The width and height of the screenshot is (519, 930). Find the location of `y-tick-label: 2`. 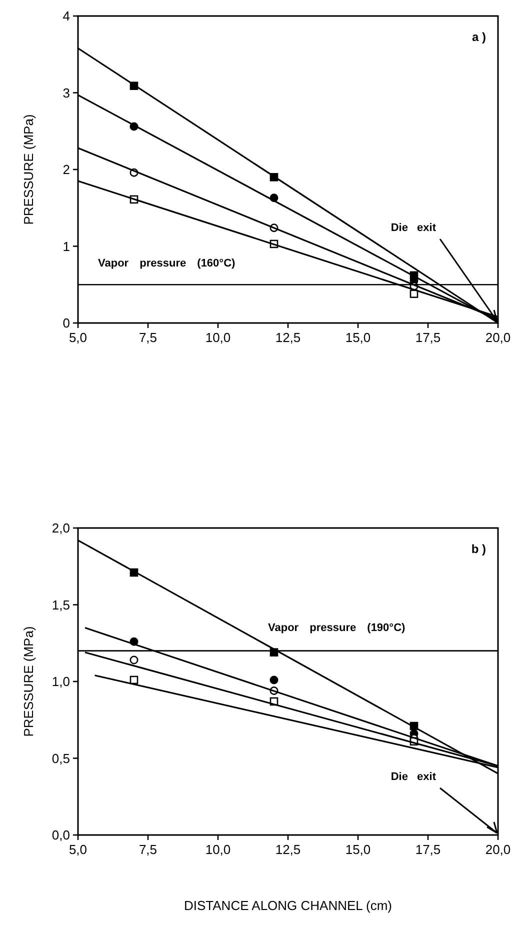

y-tick-label: 2 is located at coordinates (66, 170).